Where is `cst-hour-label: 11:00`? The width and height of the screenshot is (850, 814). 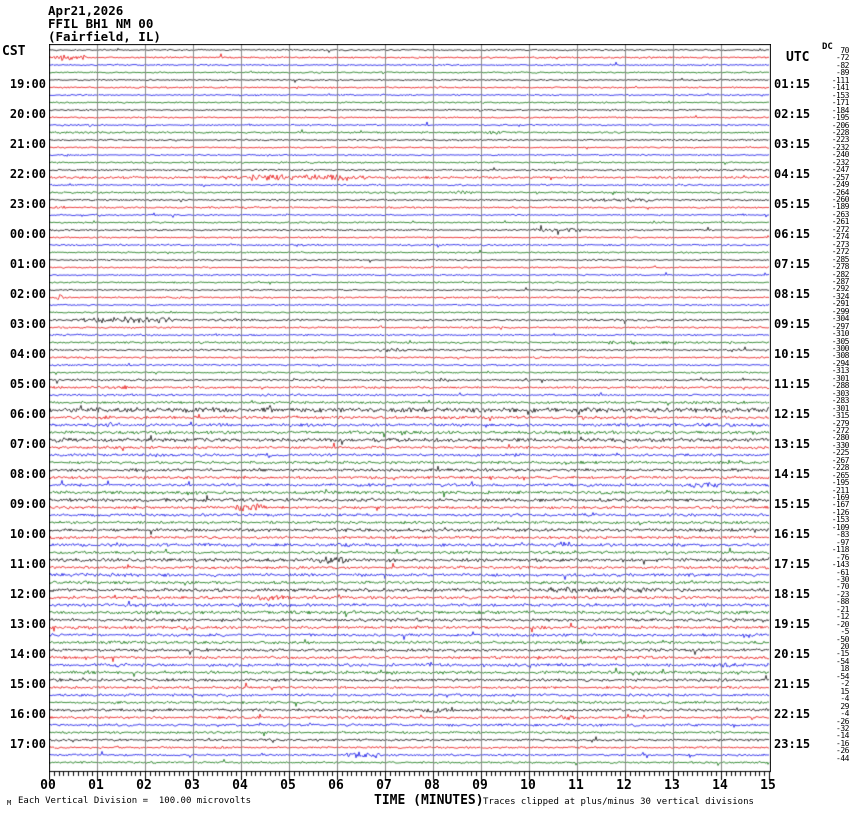
cst-hour-label: 11:00 is located at coordinates (27, 564).